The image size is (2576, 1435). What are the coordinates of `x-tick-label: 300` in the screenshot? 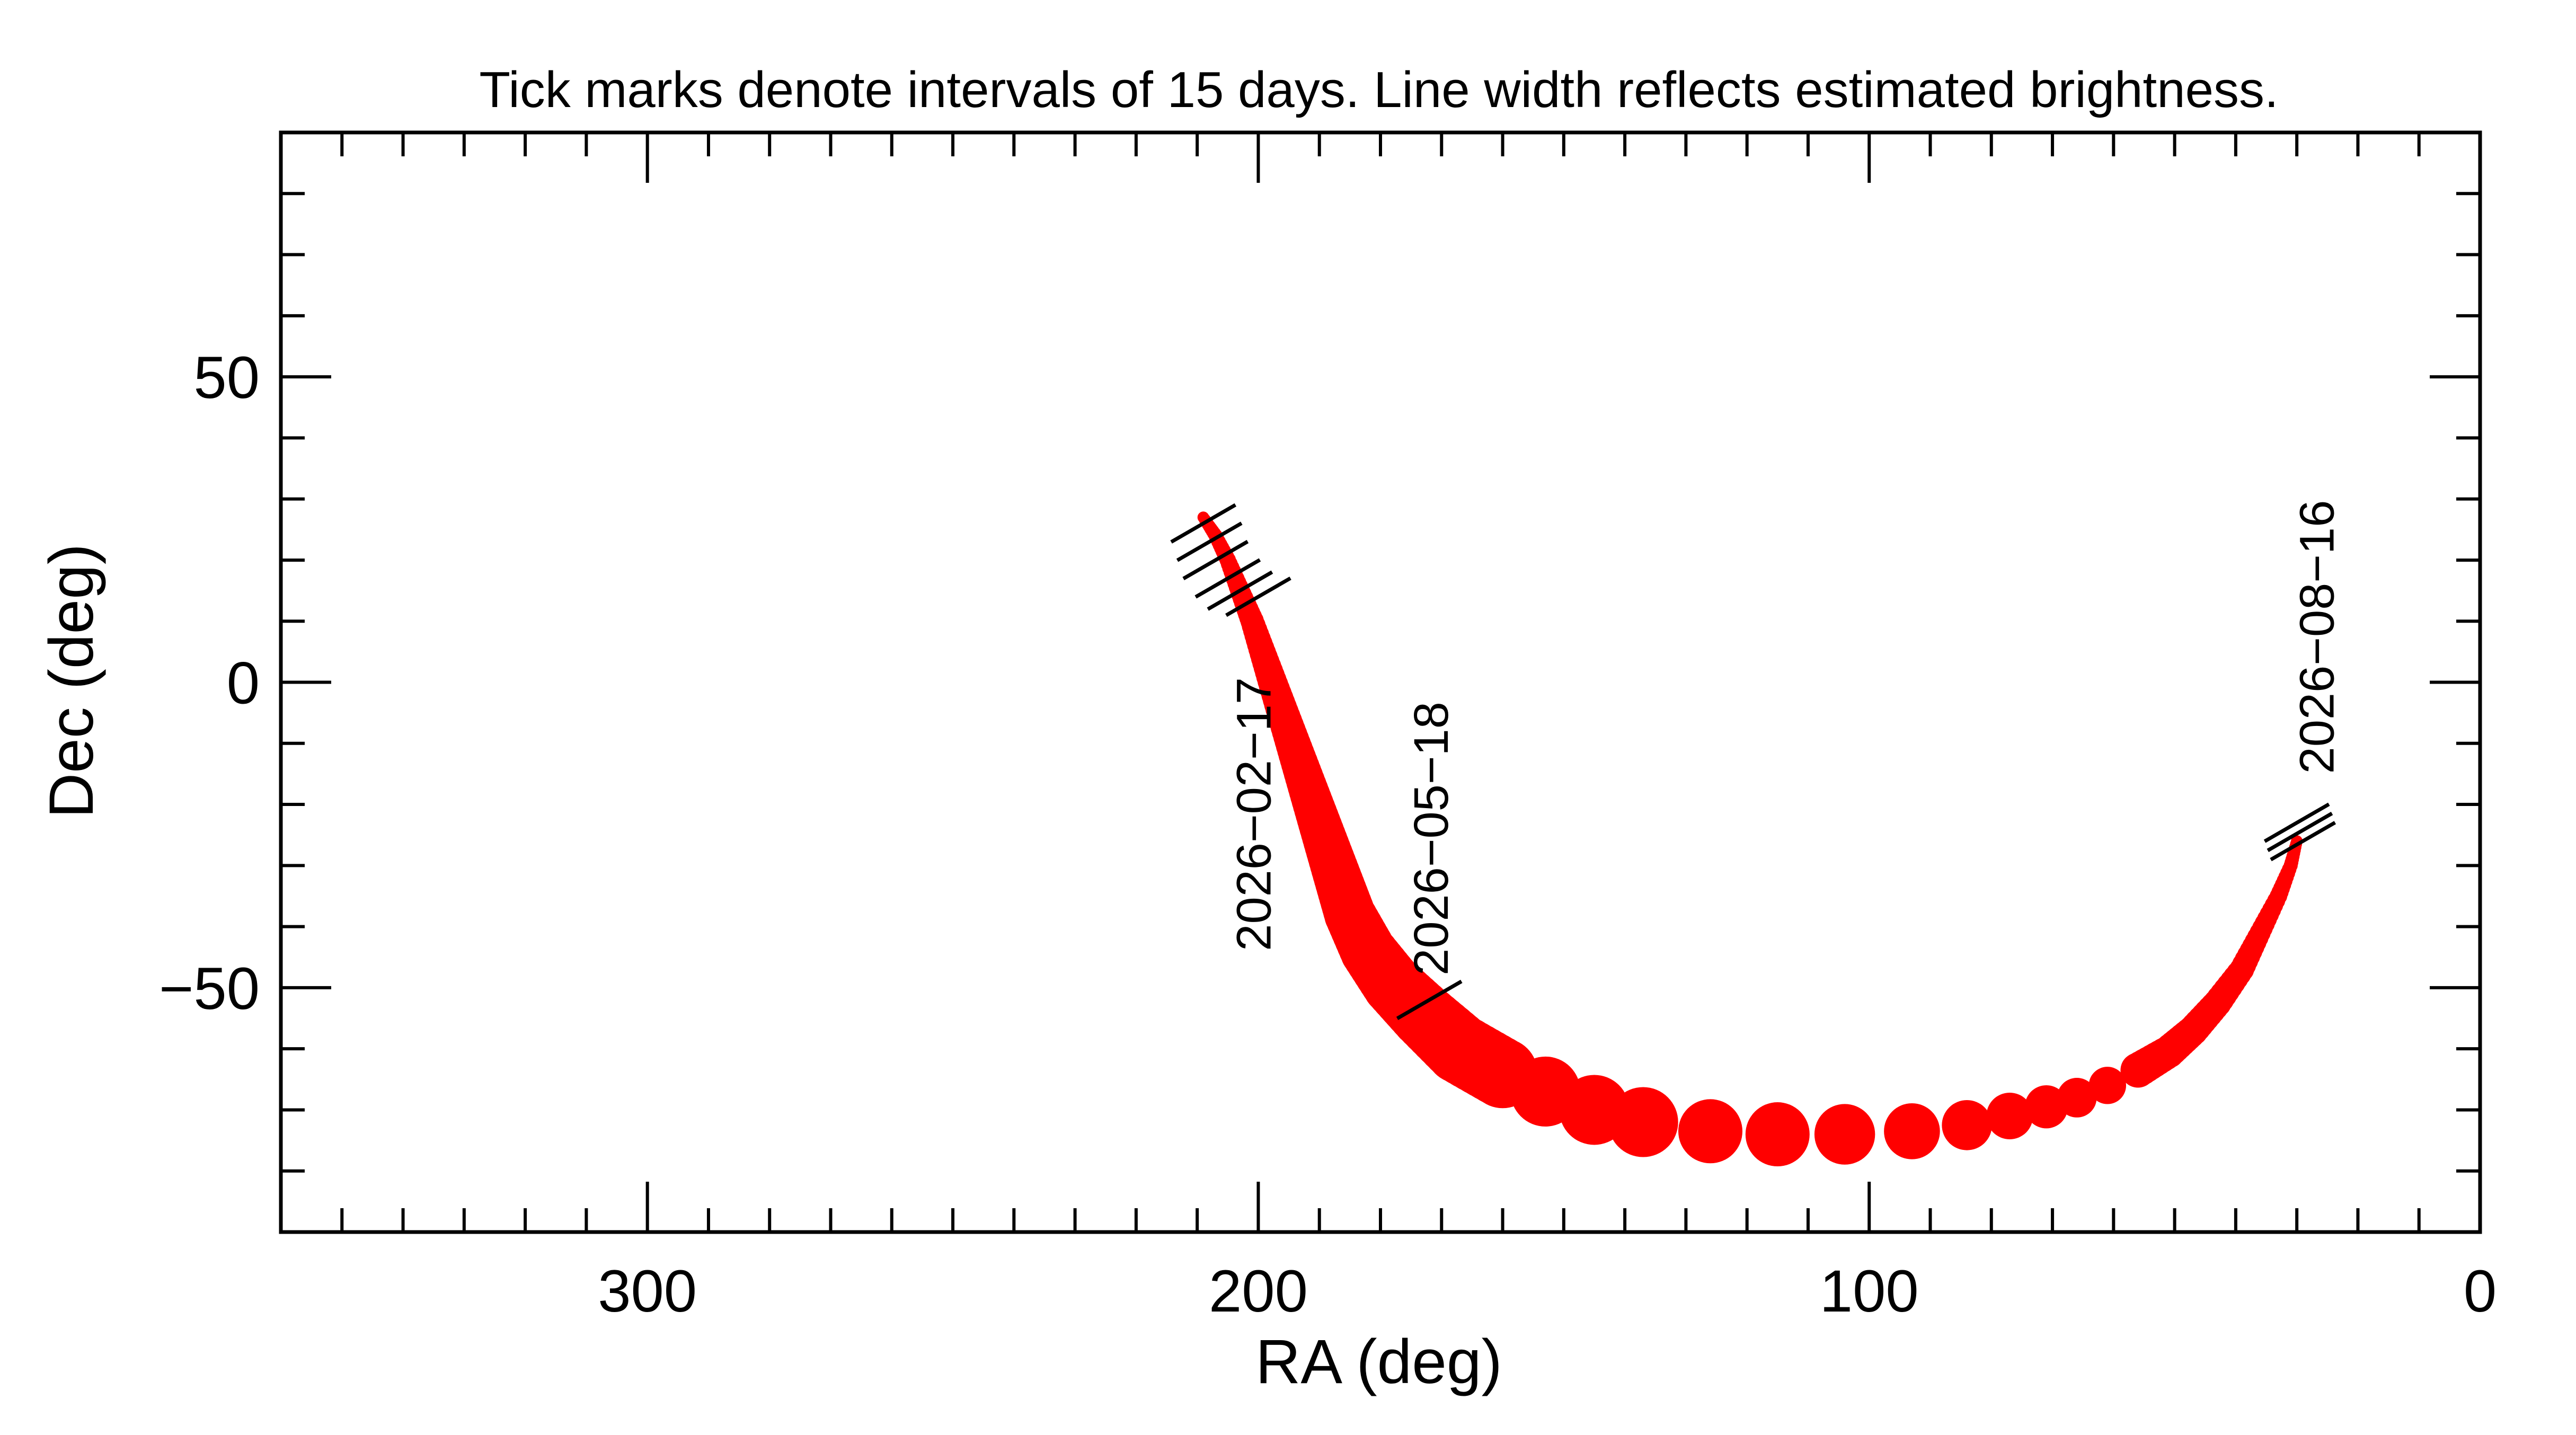 It's located at (647, 1291).